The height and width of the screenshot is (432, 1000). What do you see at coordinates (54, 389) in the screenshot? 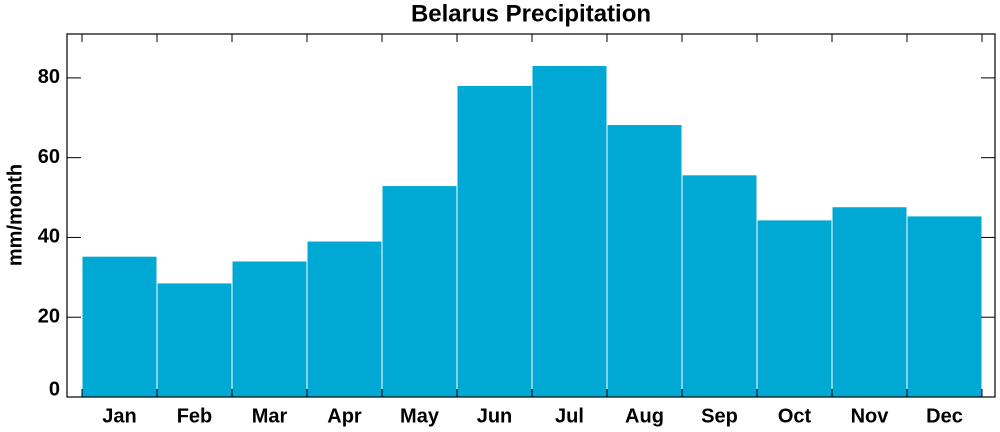
I see `y-tick-label: 0` at bounding box center [54, 389].